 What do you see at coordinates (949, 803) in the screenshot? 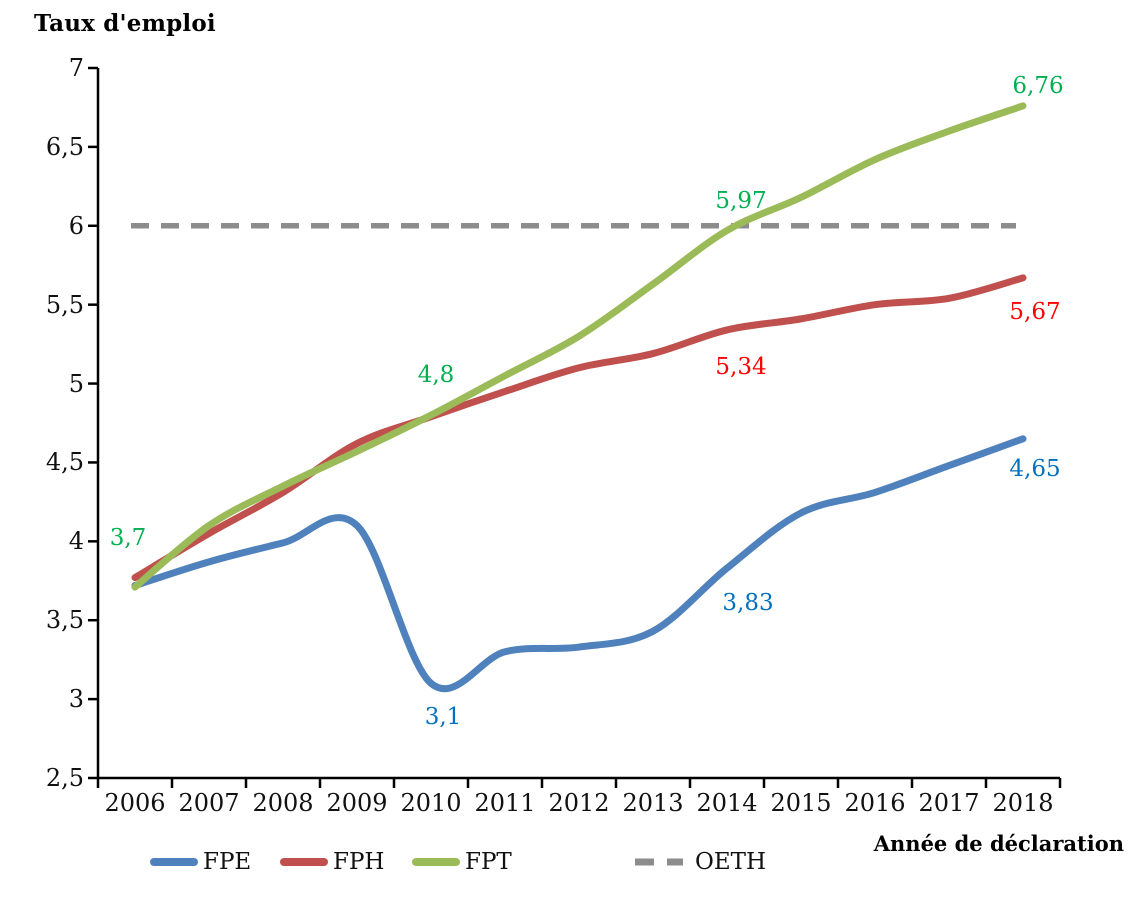
I see `x-tick-label: 2017` at bounding box center [949, 803].